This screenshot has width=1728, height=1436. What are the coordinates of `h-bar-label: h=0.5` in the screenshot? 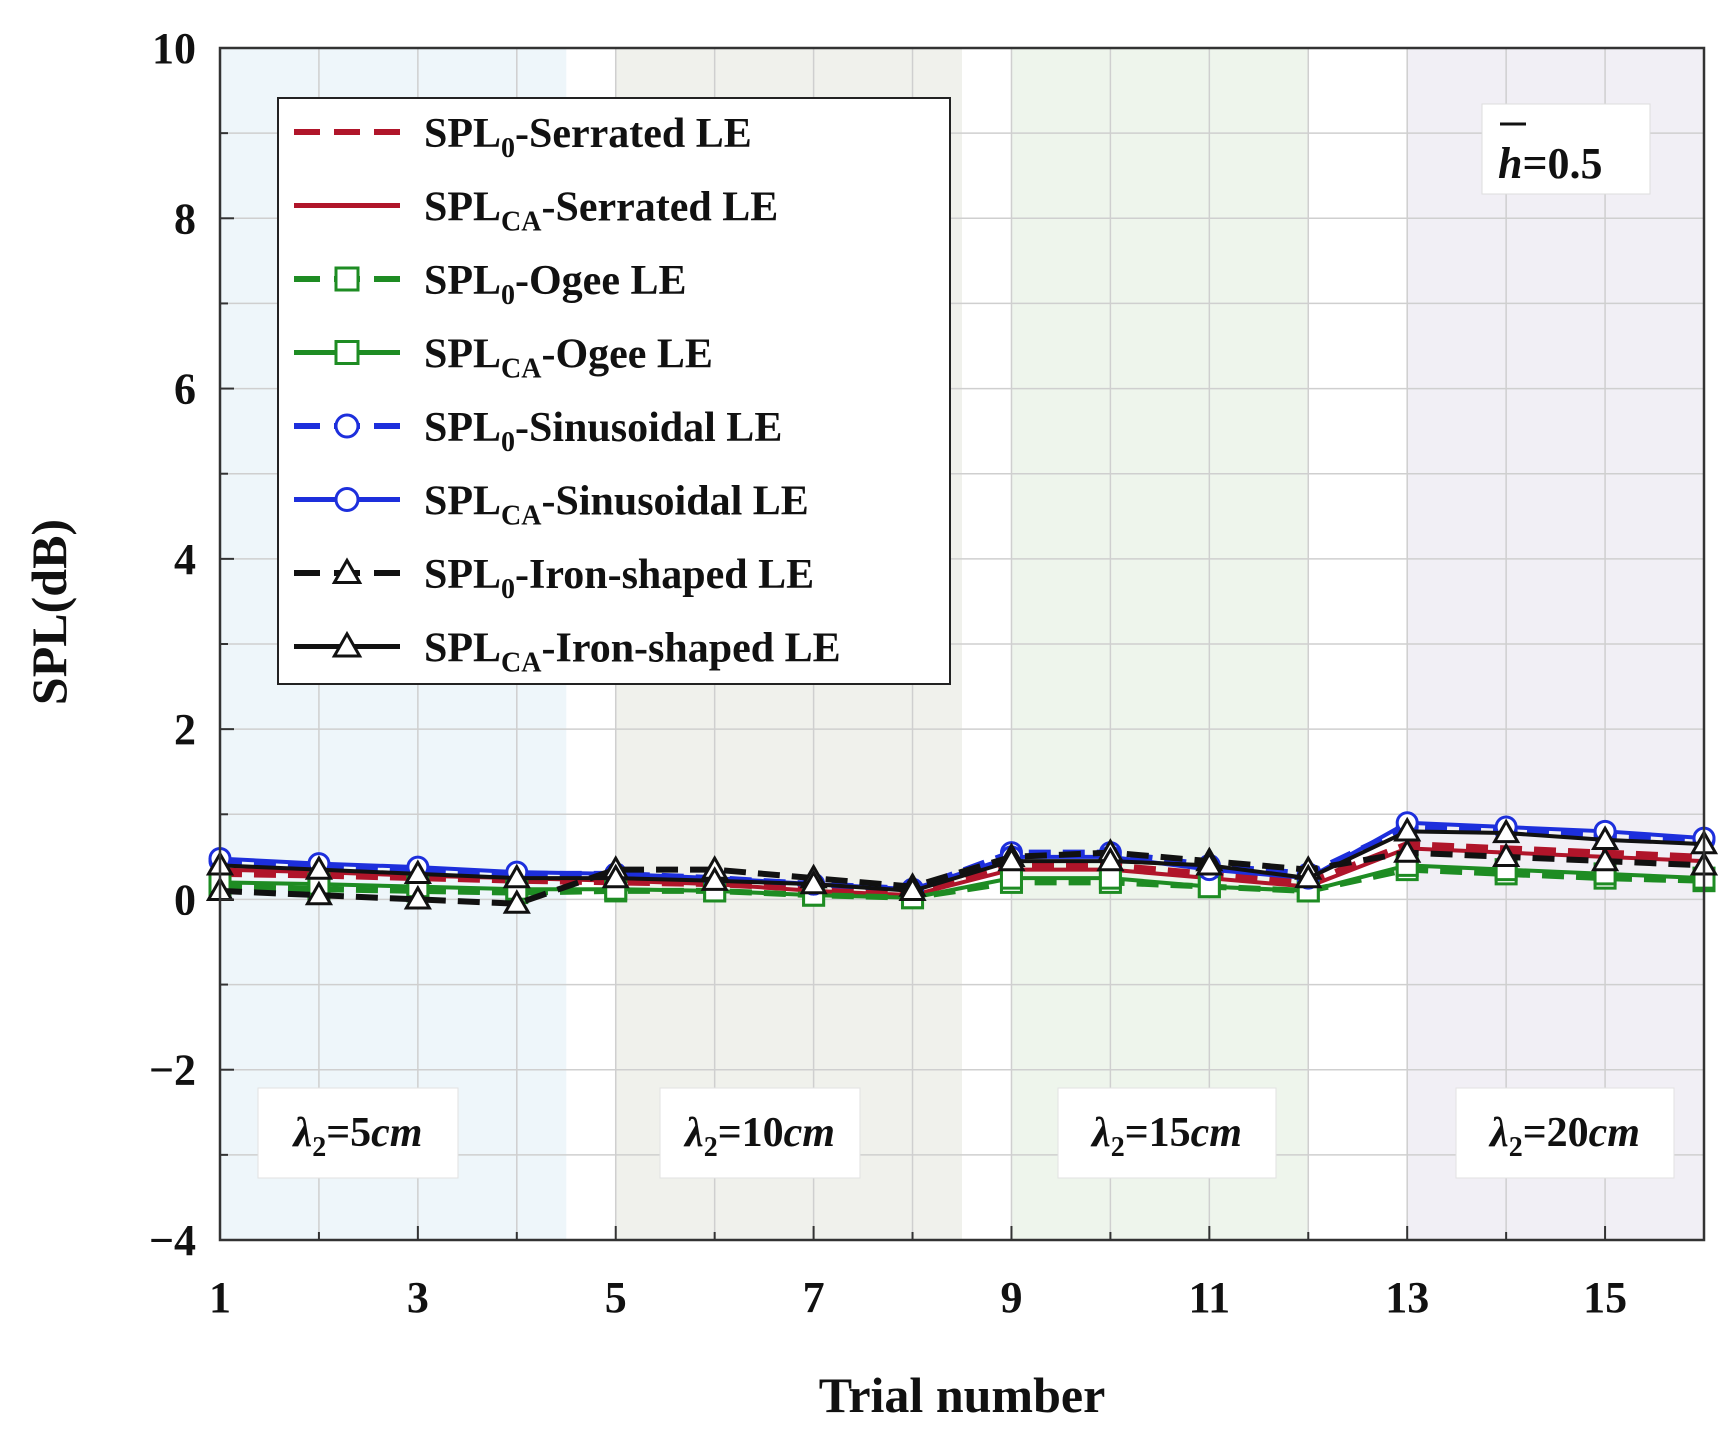 It's located at (1566, 149).